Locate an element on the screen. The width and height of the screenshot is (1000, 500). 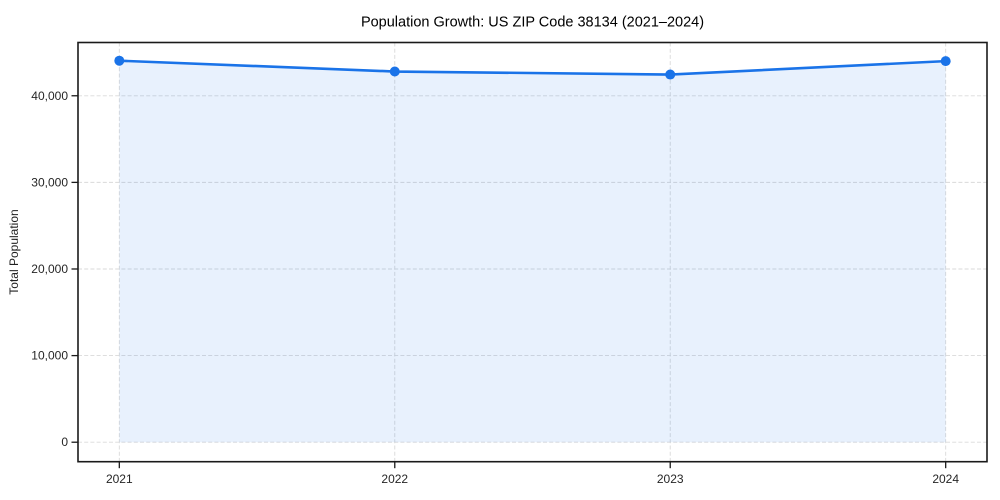
y-tick-label: 10,000 is located at coordinates (49, 356).